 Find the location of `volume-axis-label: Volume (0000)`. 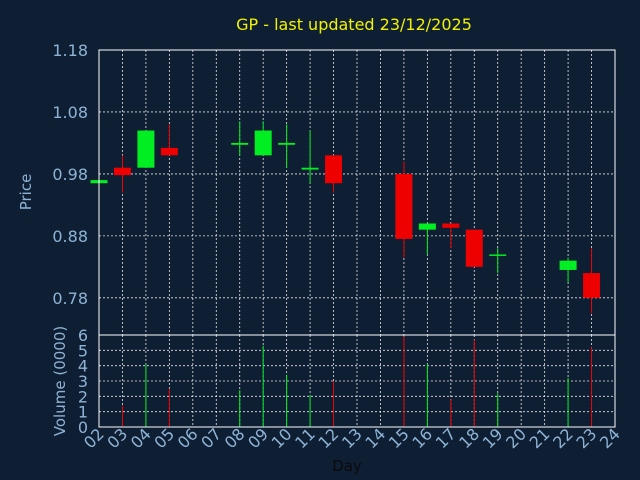

volume-axis-label: Volume (0000) is located at coordinates (60, 381).